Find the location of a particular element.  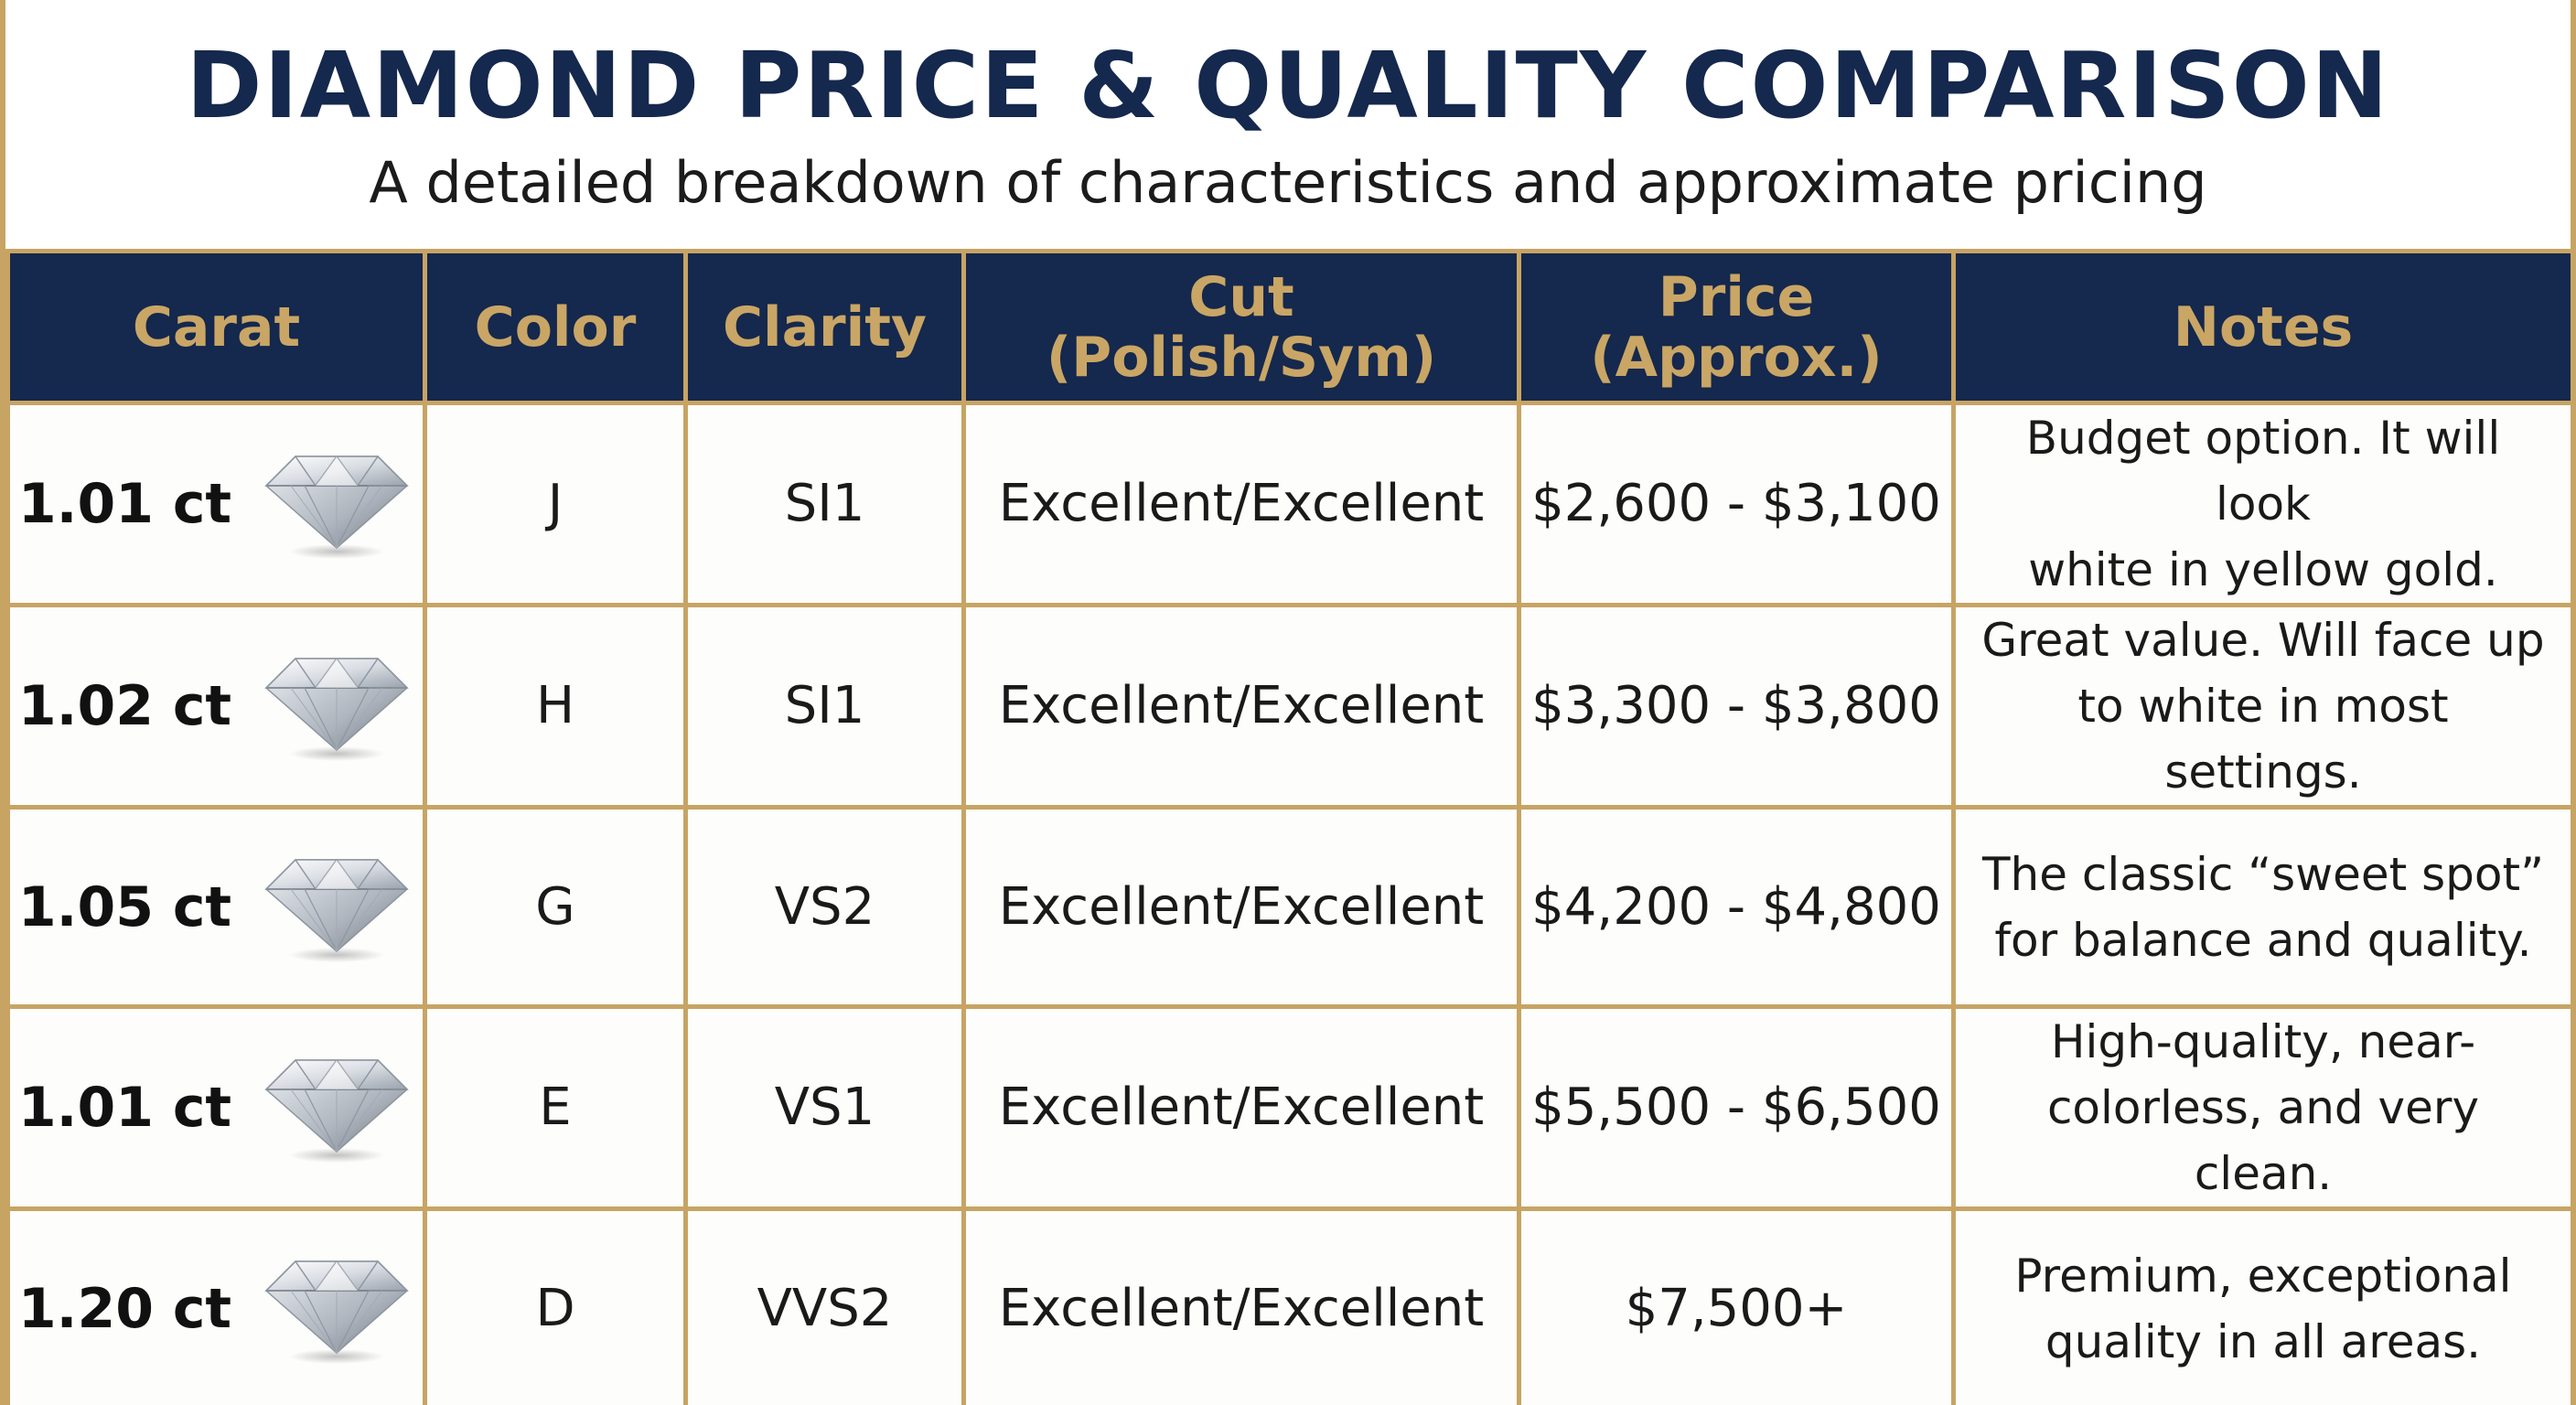

column-header-color: Color is located at coordinates (555, 327).